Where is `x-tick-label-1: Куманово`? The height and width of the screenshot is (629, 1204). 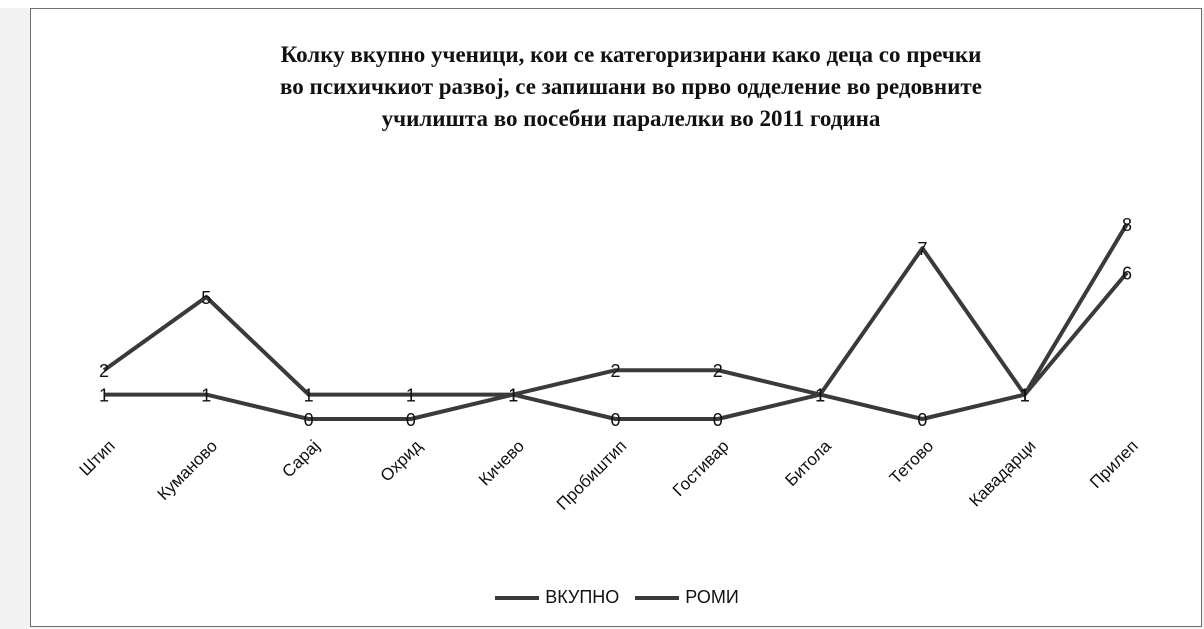
x-tick-label-1: Куманово is located at coordinates (188, 470).